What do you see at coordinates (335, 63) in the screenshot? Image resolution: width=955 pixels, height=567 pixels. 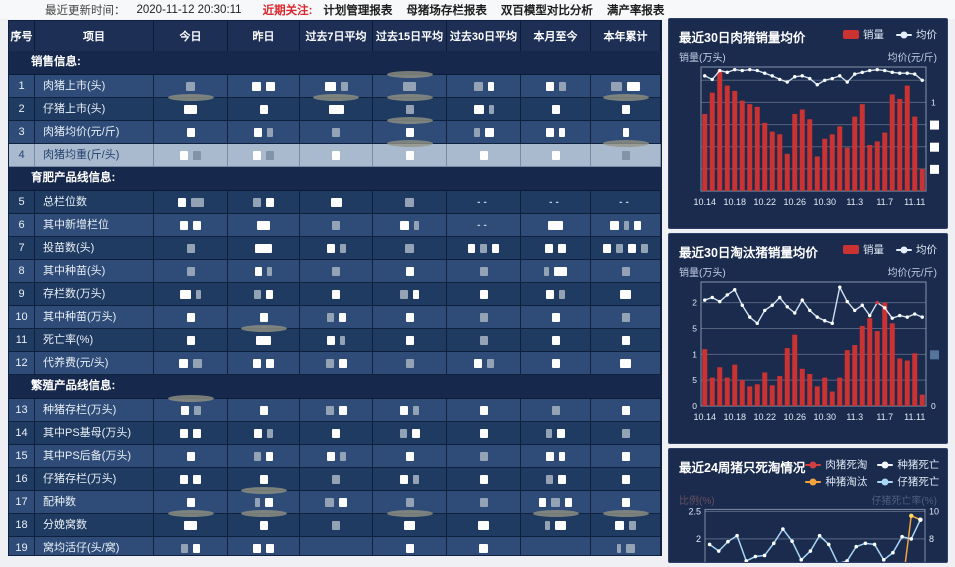 I see `section-row: 销售信息:` at bounding box center [335, 63].